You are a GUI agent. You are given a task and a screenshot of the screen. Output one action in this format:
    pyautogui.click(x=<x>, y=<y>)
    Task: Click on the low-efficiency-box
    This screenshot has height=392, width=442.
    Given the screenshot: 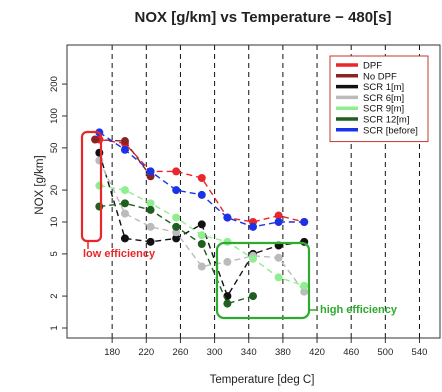 What is the action you would take?
    pyautogui.click(x=91, y=186)
    